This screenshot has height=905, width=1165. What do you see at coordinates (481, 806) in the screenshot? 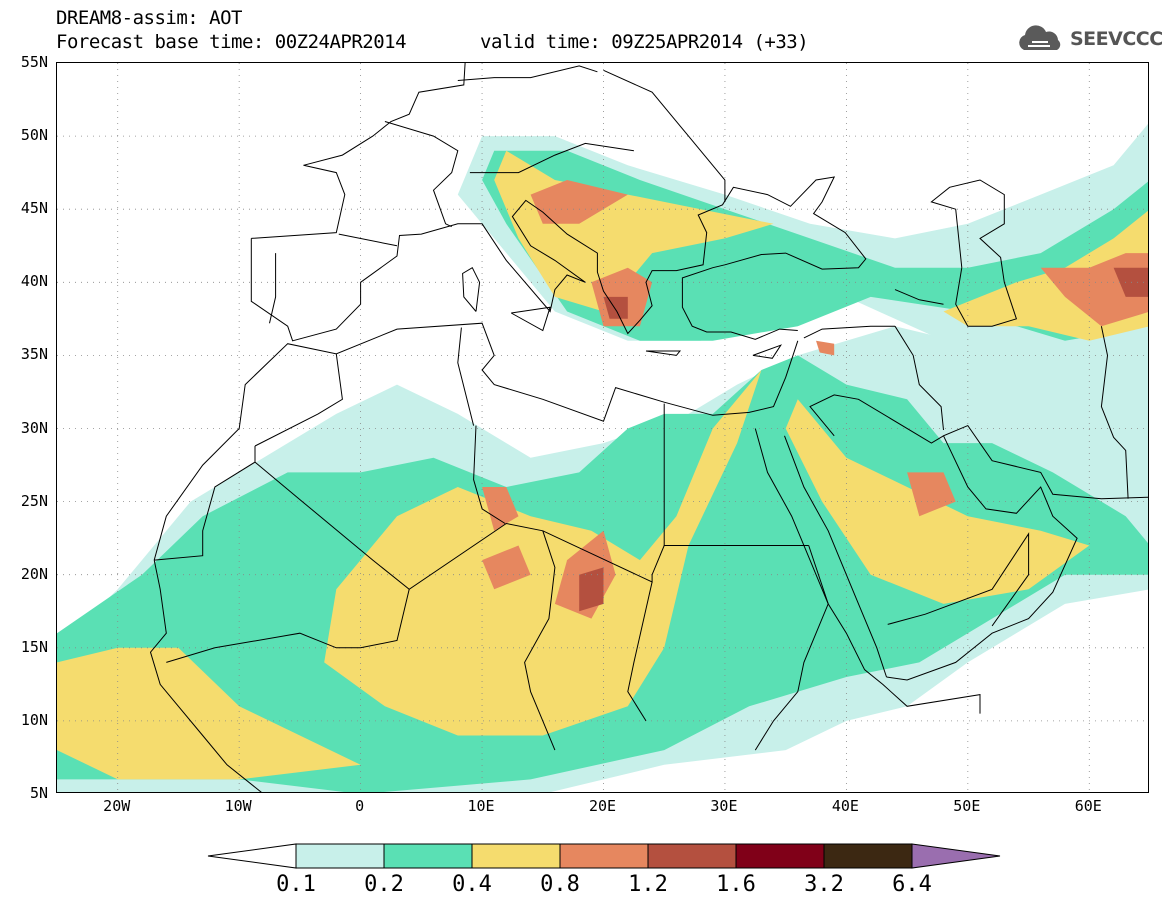
I see `lon-label-10E: 10E` at bounding box center [481, 806].